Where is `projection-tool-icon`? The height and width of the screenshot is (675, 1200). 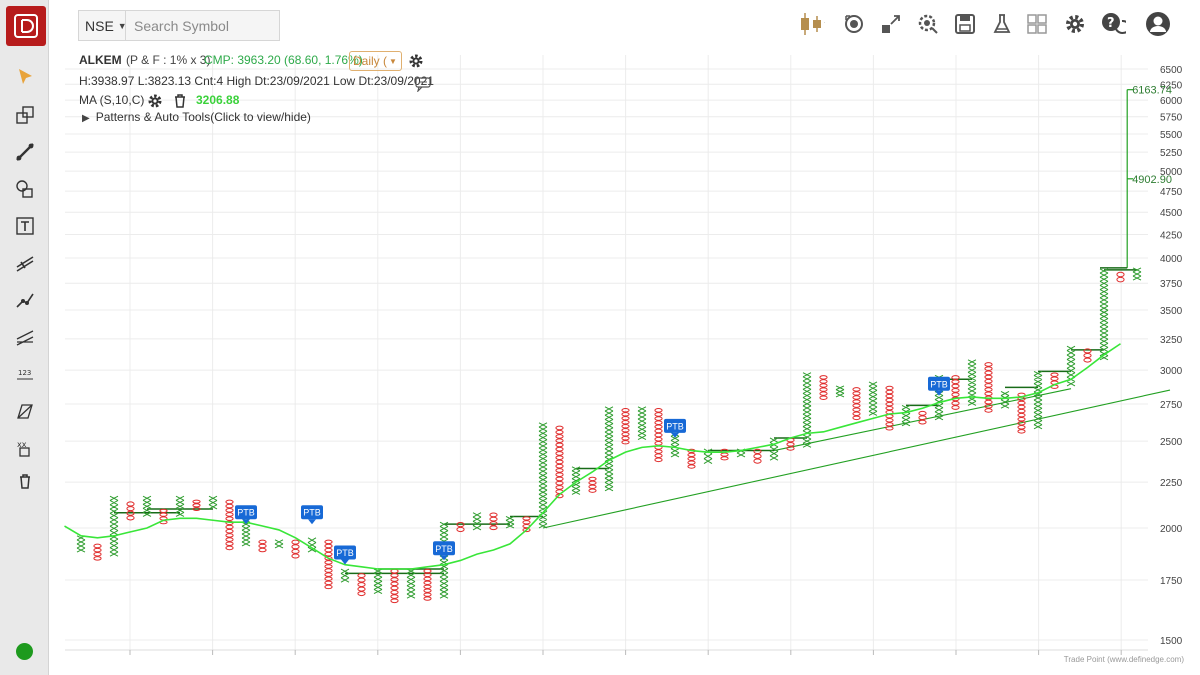
projection-tool-icon is located at coordinates (25, 411).